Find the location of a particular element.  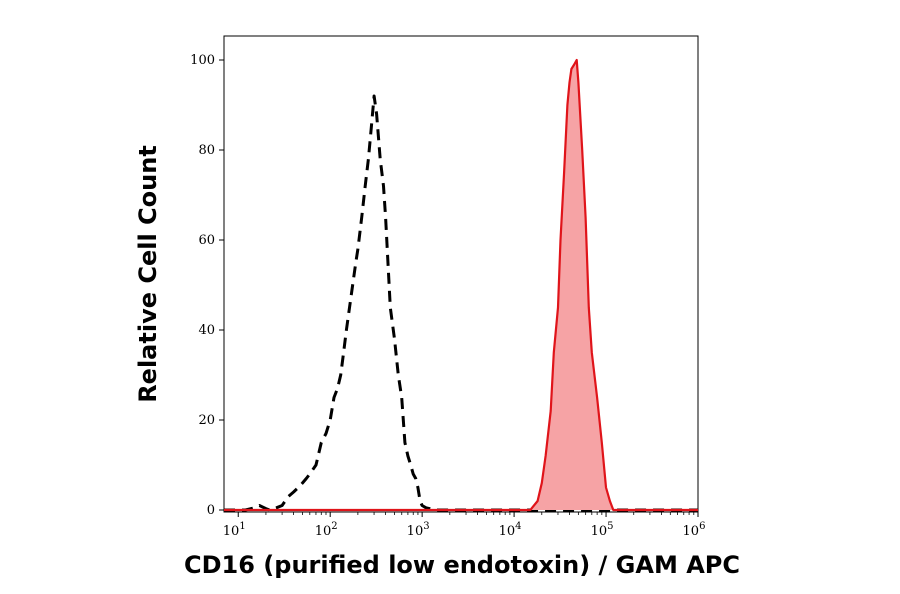

y-tick-label: 0 is located at coordinates (211, 510).